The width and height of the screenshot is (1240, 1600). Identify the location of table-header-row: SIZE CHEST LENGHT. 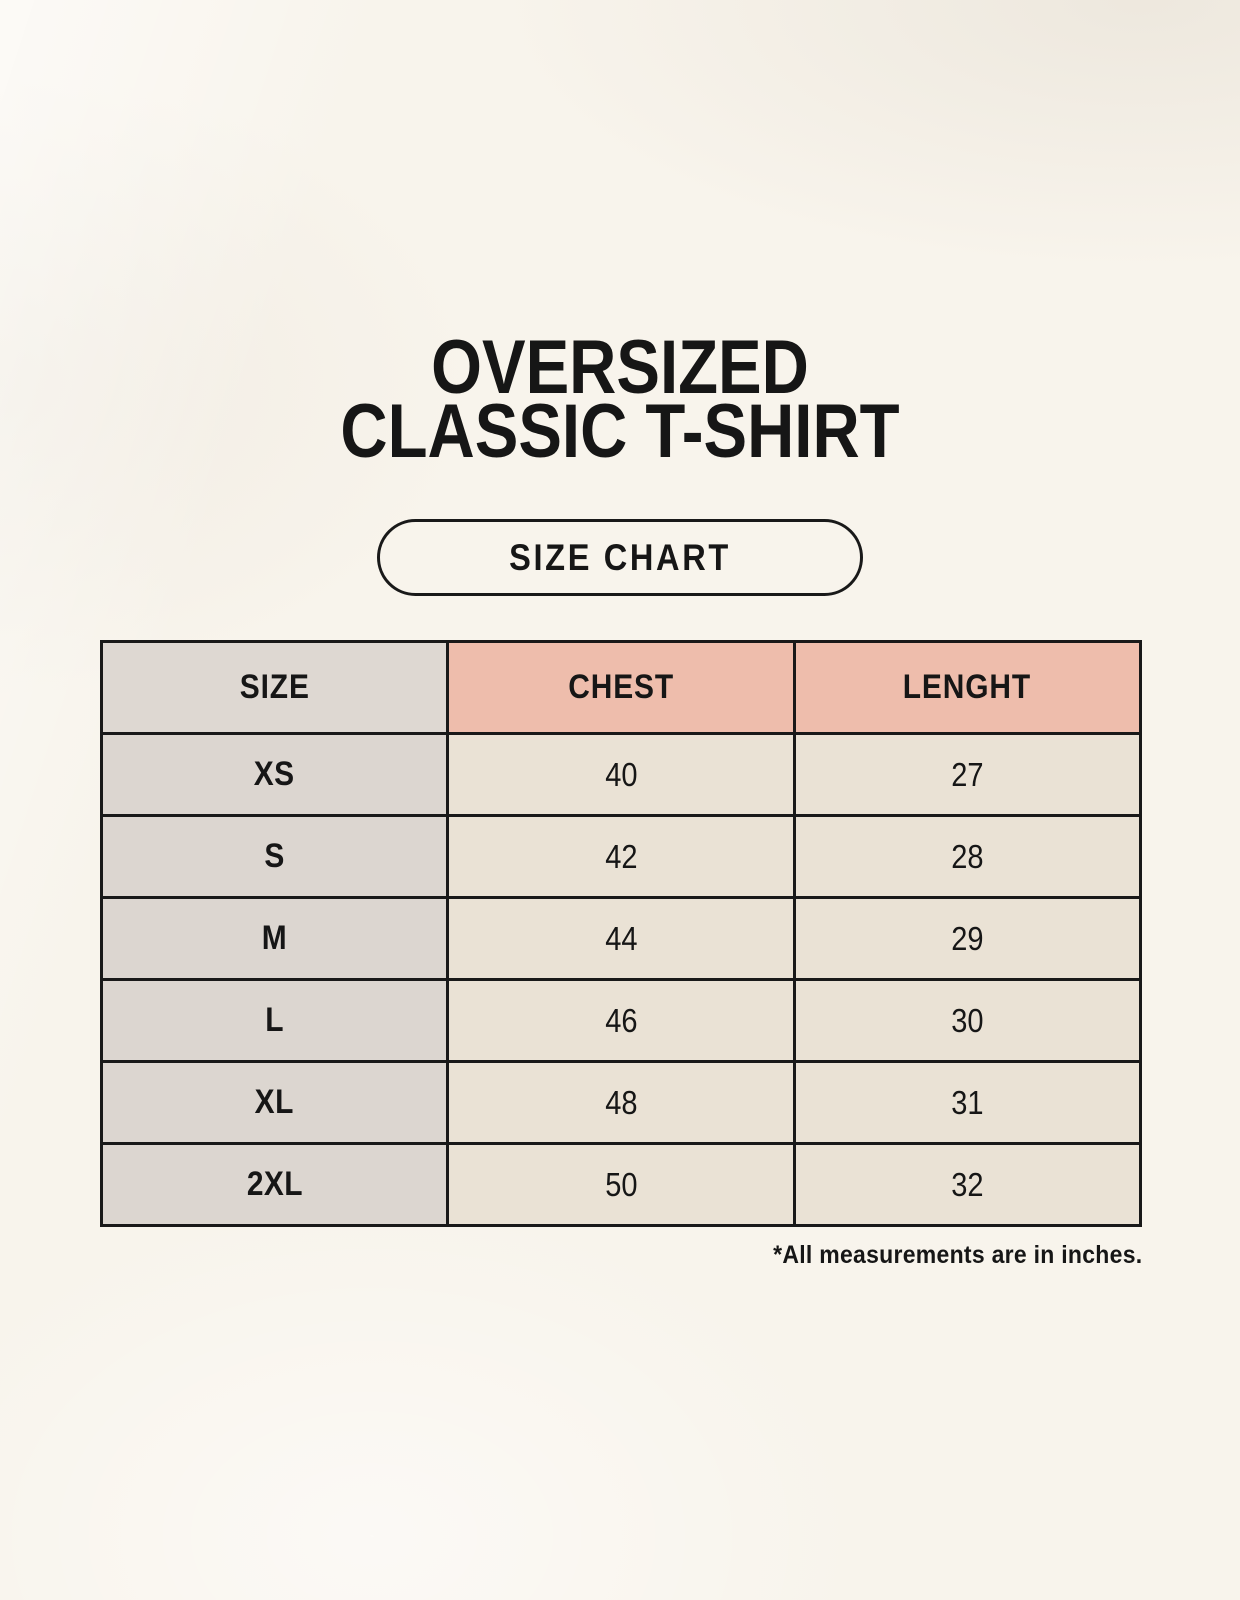
(621, 687).